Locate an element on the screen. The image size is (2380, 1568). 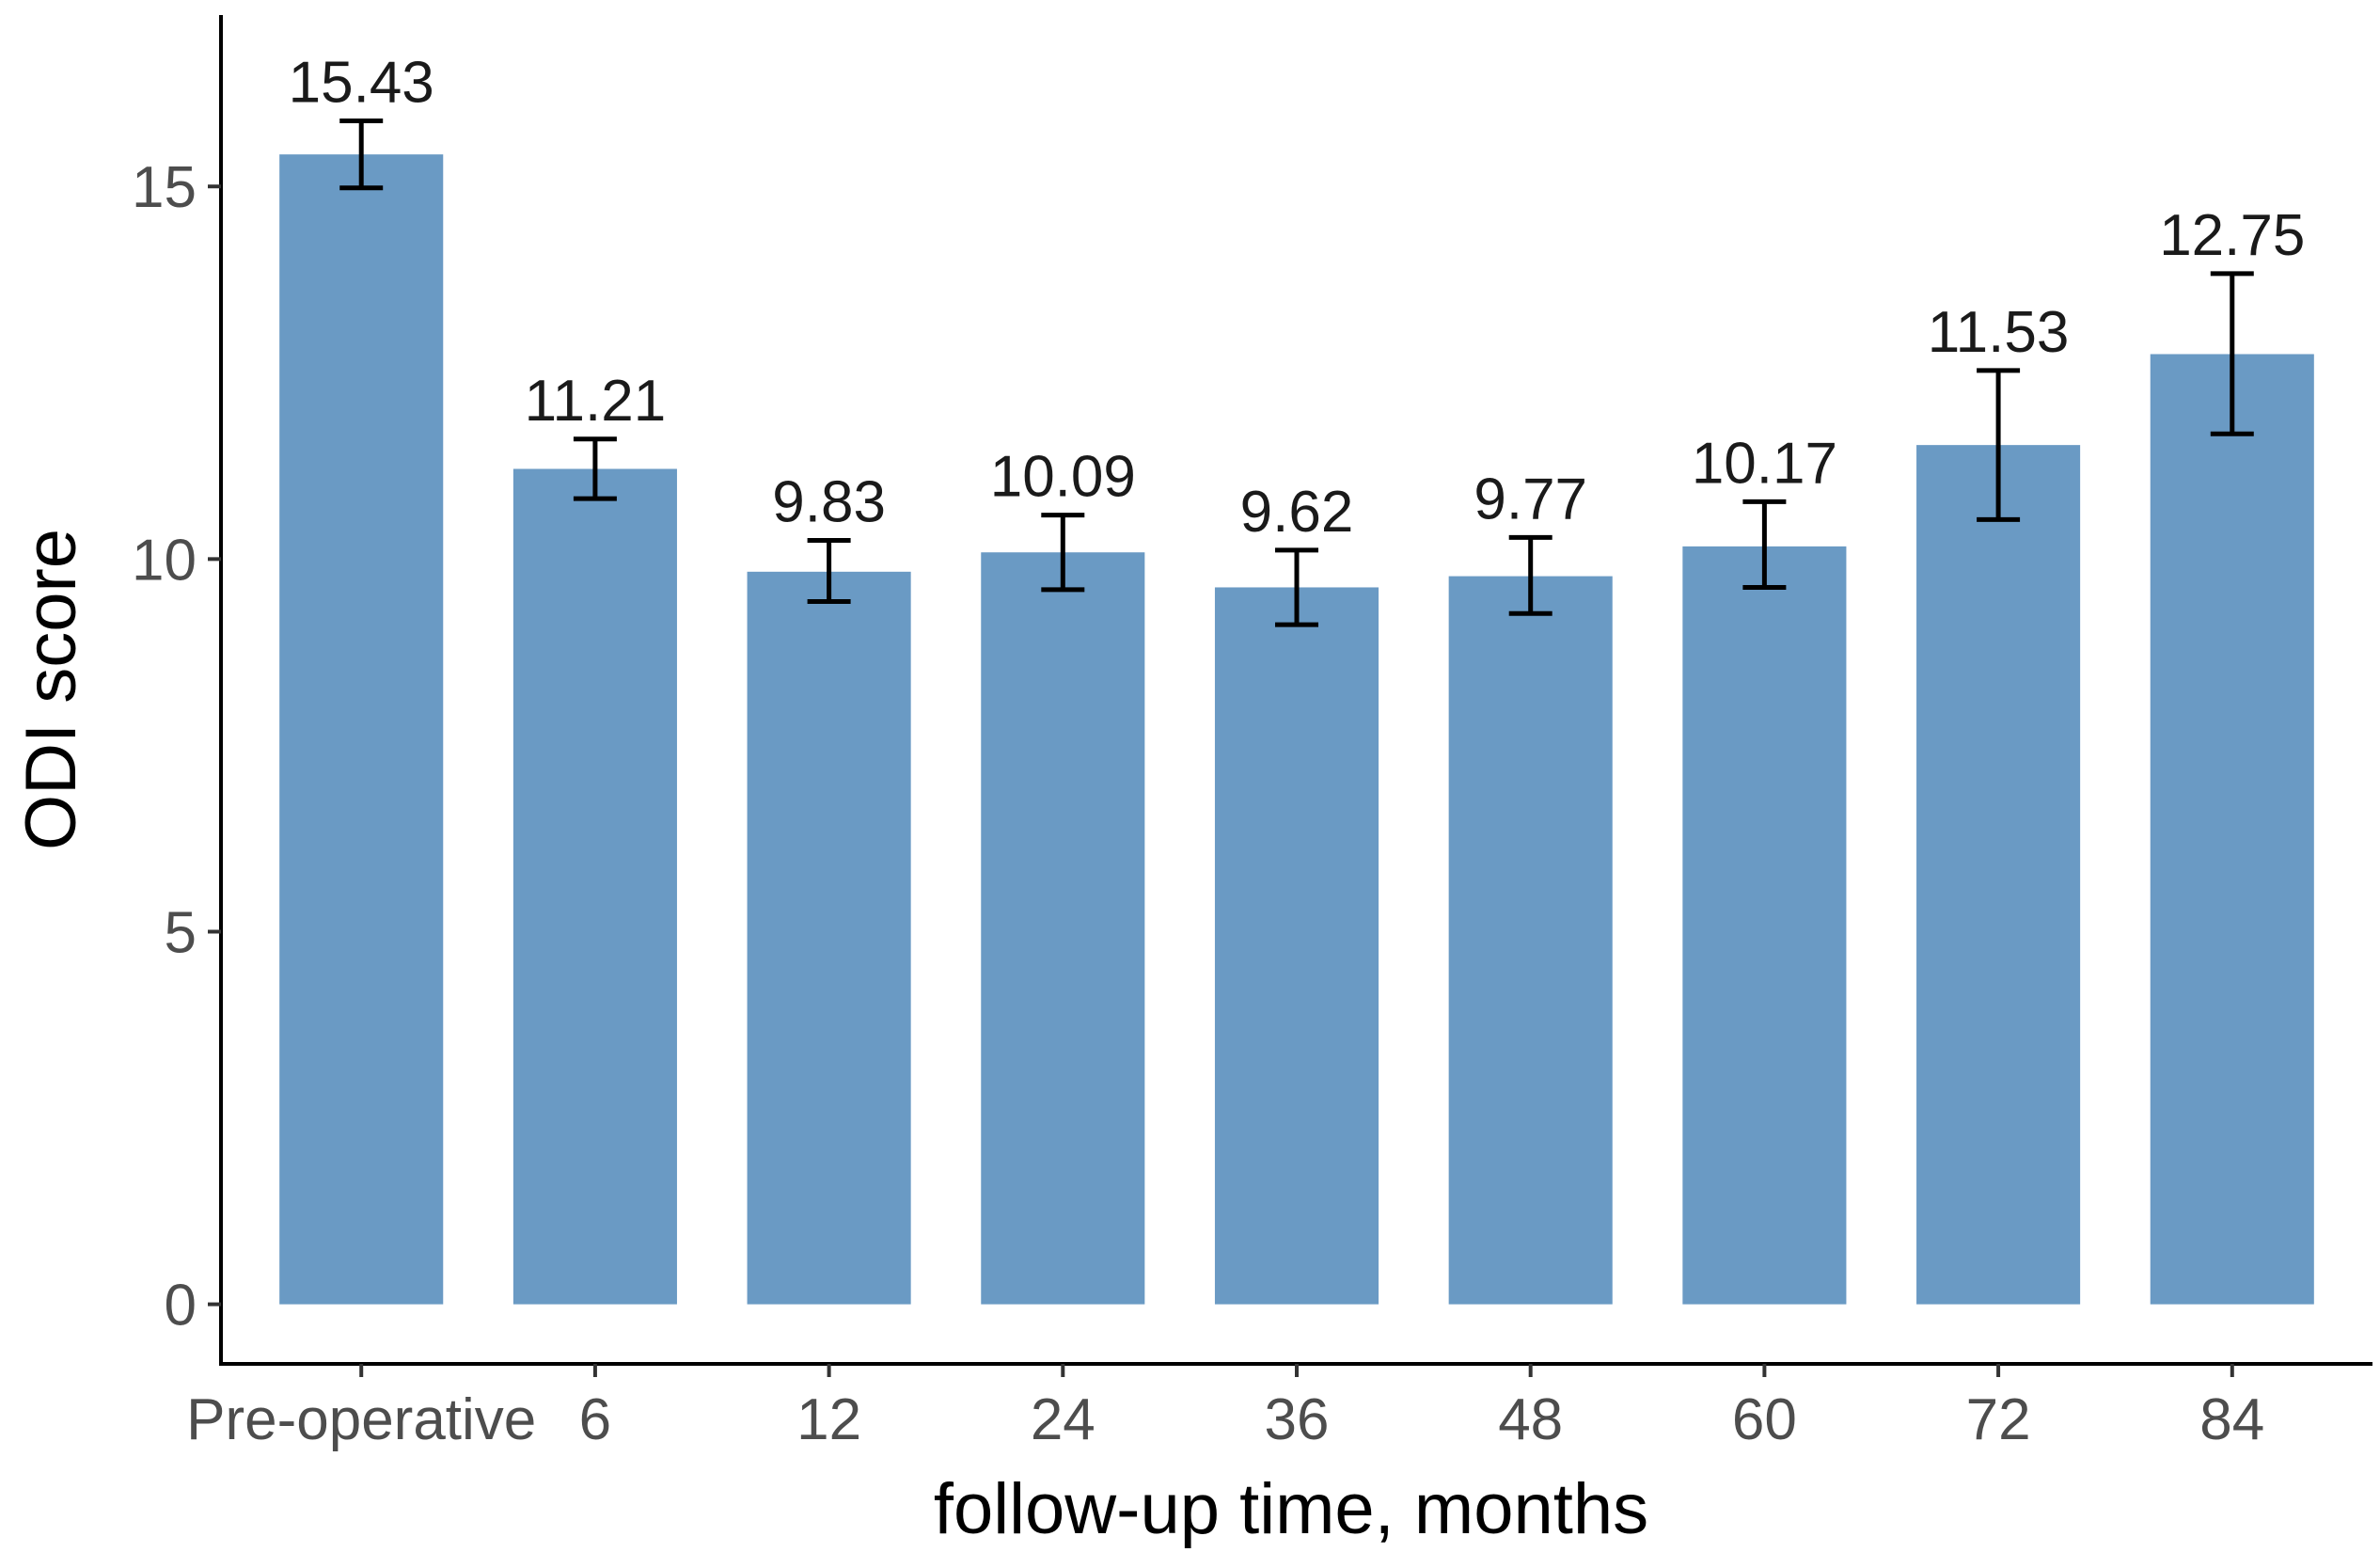
x-tick-label-0: Pre-operative is located at coordinates (361, 1419).